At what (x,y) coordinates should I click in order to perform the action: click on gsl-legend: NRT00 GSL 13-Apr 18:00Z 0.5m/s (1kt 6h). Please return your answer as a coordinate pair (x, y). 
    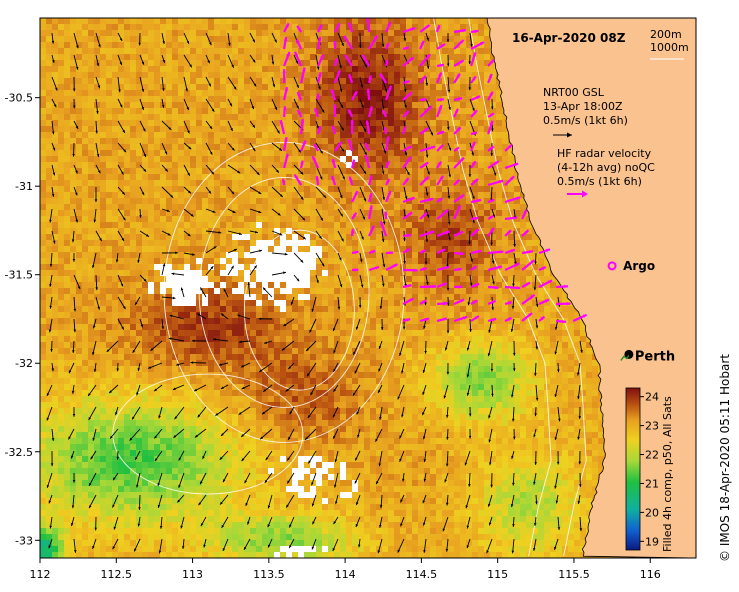
    Looking at the image, I should click on (585, 112).